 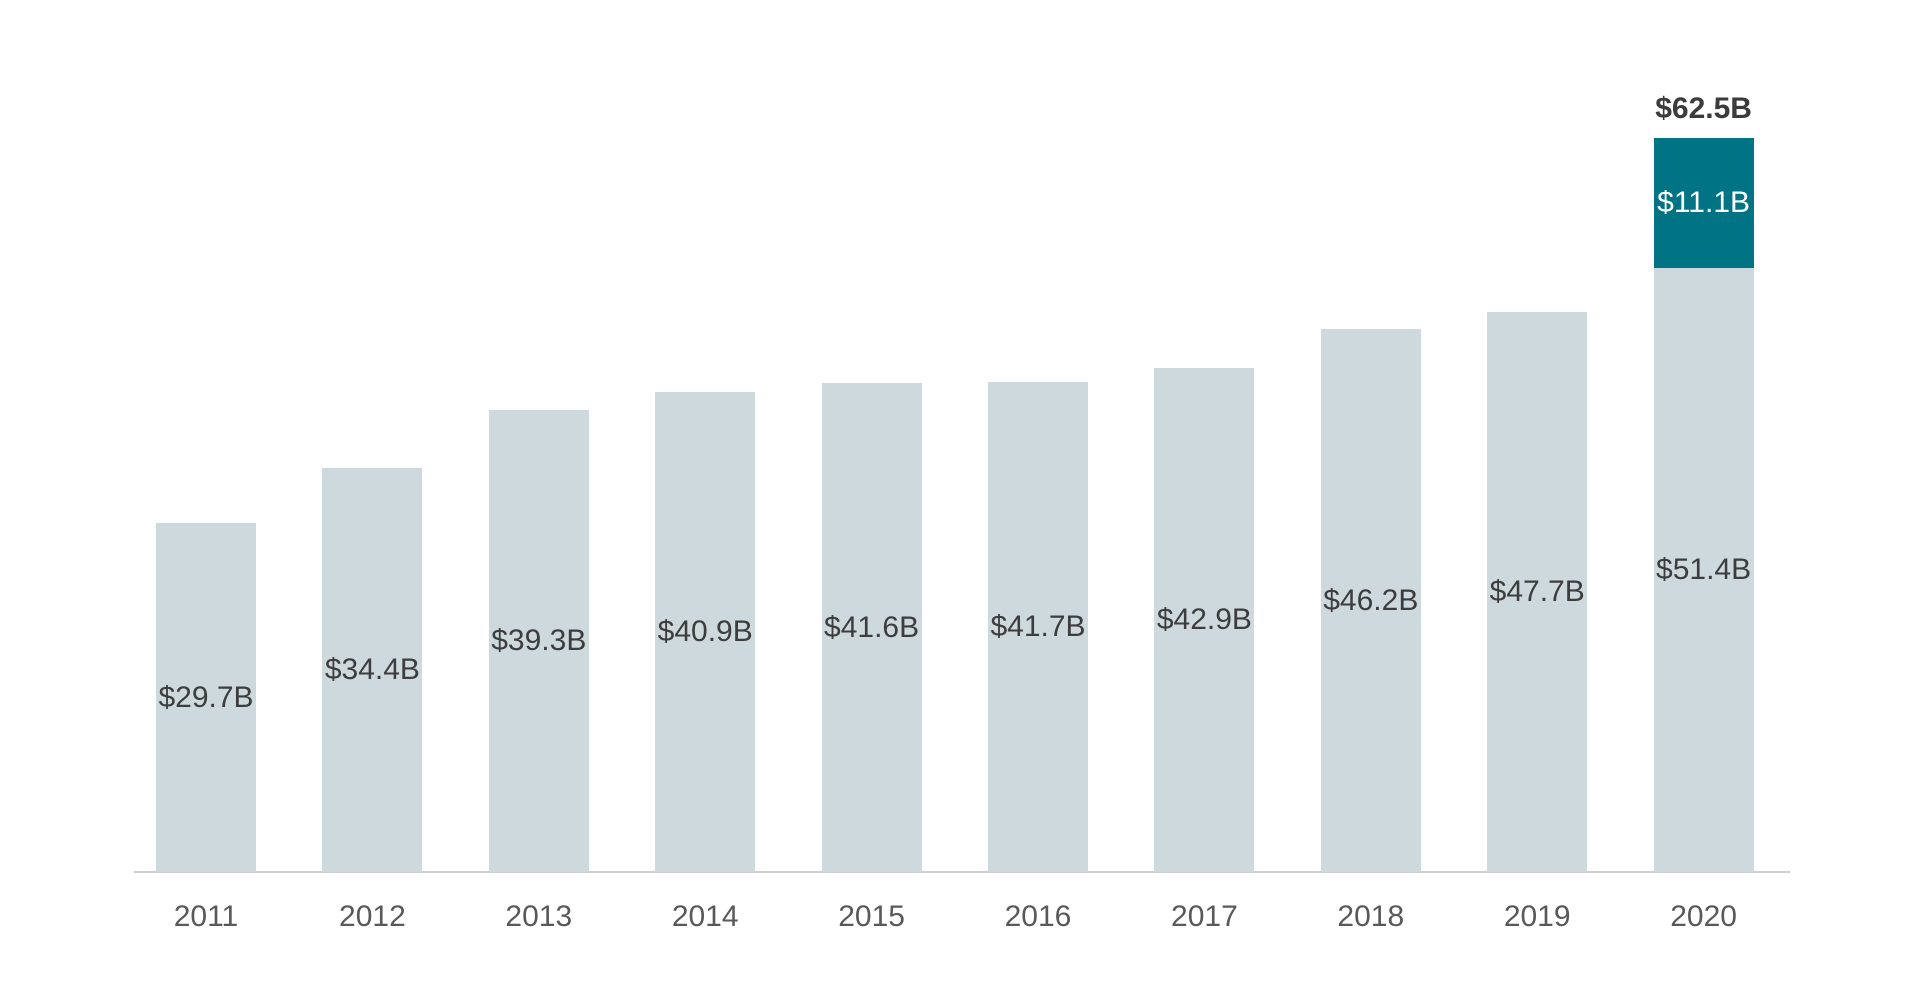 I want to click on x-tick-2014: 2014, so click(x=705, y=916).